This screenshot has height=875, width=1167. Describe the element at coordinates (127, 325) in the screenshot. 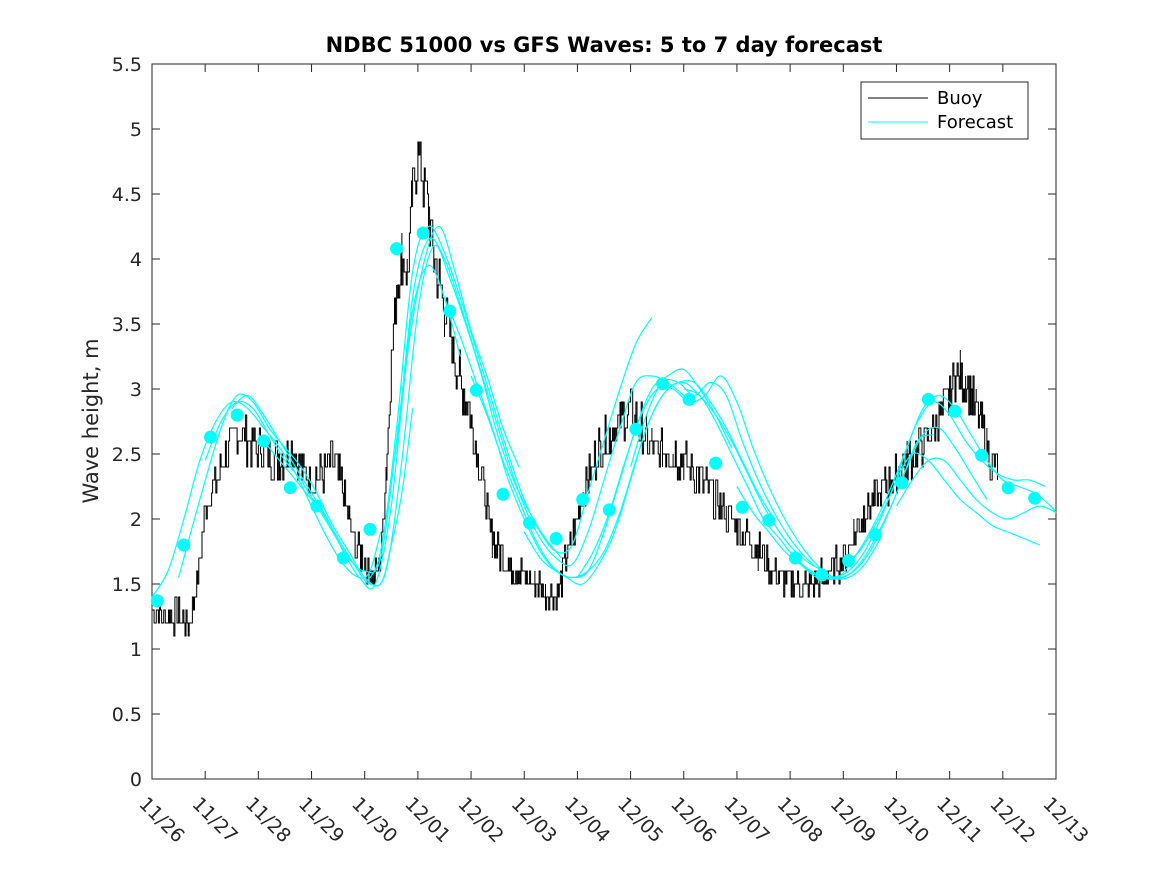

I see `y-tick-label: 3.5` at that location.